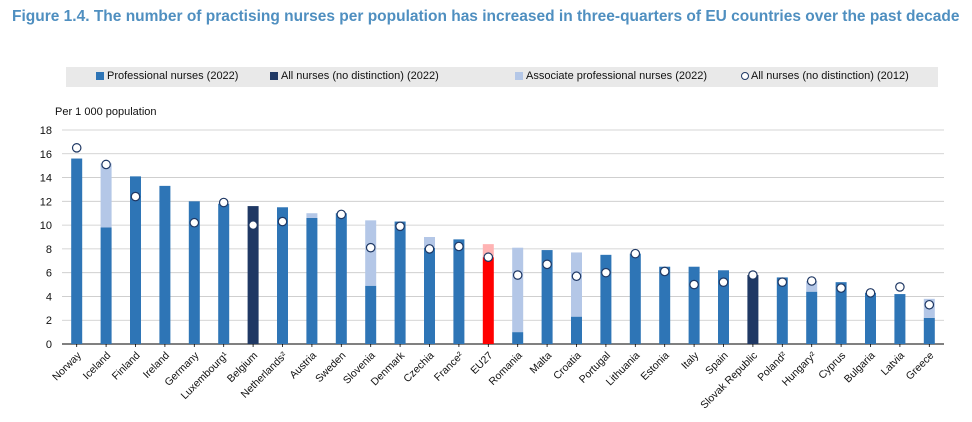 Image resolution: width=972 pixels, height=422 pixels. I want to click on y-tick-label: 16, so click(46, 155).